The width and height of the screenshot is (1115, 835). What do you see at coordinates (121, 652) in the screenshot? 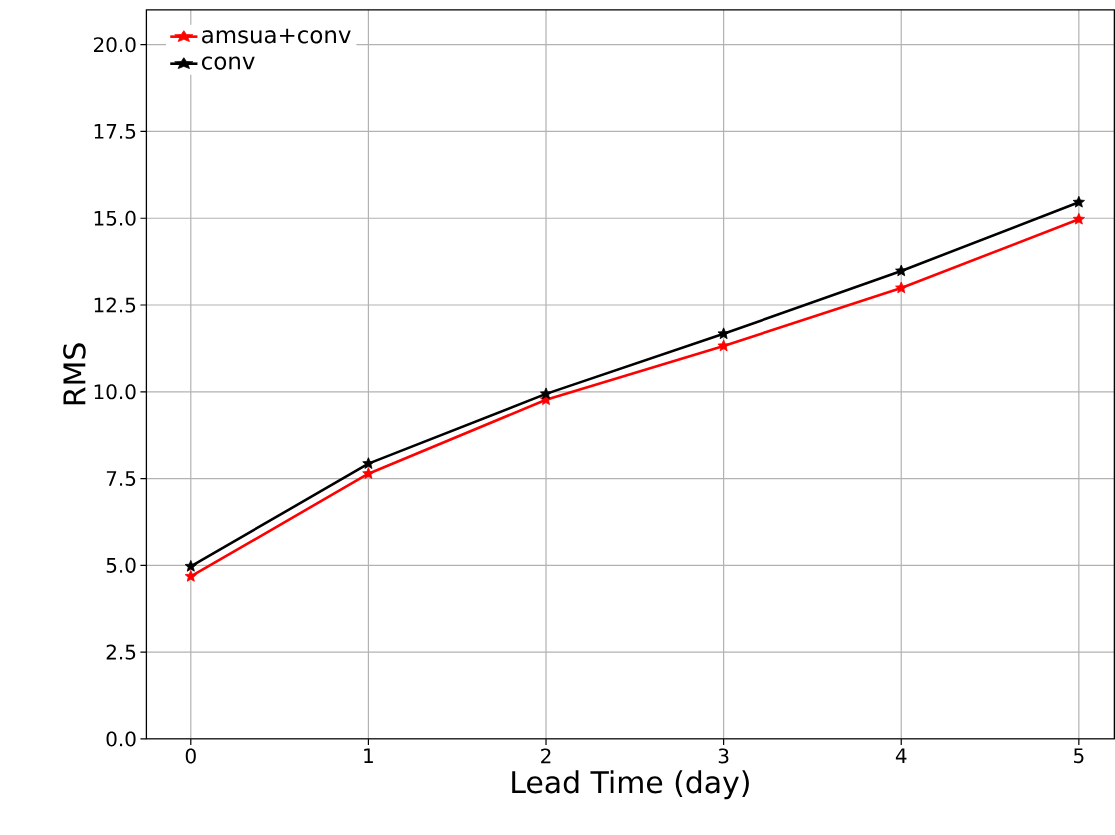
I see `y-tick-label: 2.5` at bounding box center [121, 652].